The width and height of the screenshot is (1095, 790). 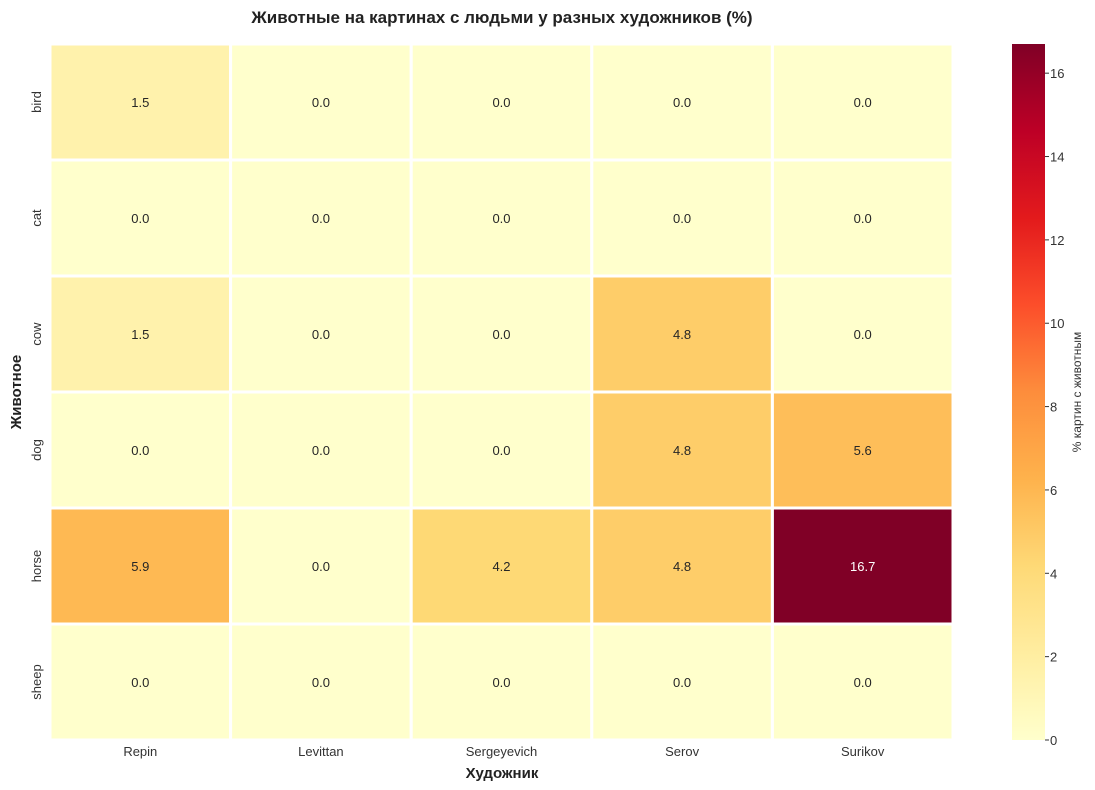 I want to click on y-tick-label: horse, so click(x=36, y=566).